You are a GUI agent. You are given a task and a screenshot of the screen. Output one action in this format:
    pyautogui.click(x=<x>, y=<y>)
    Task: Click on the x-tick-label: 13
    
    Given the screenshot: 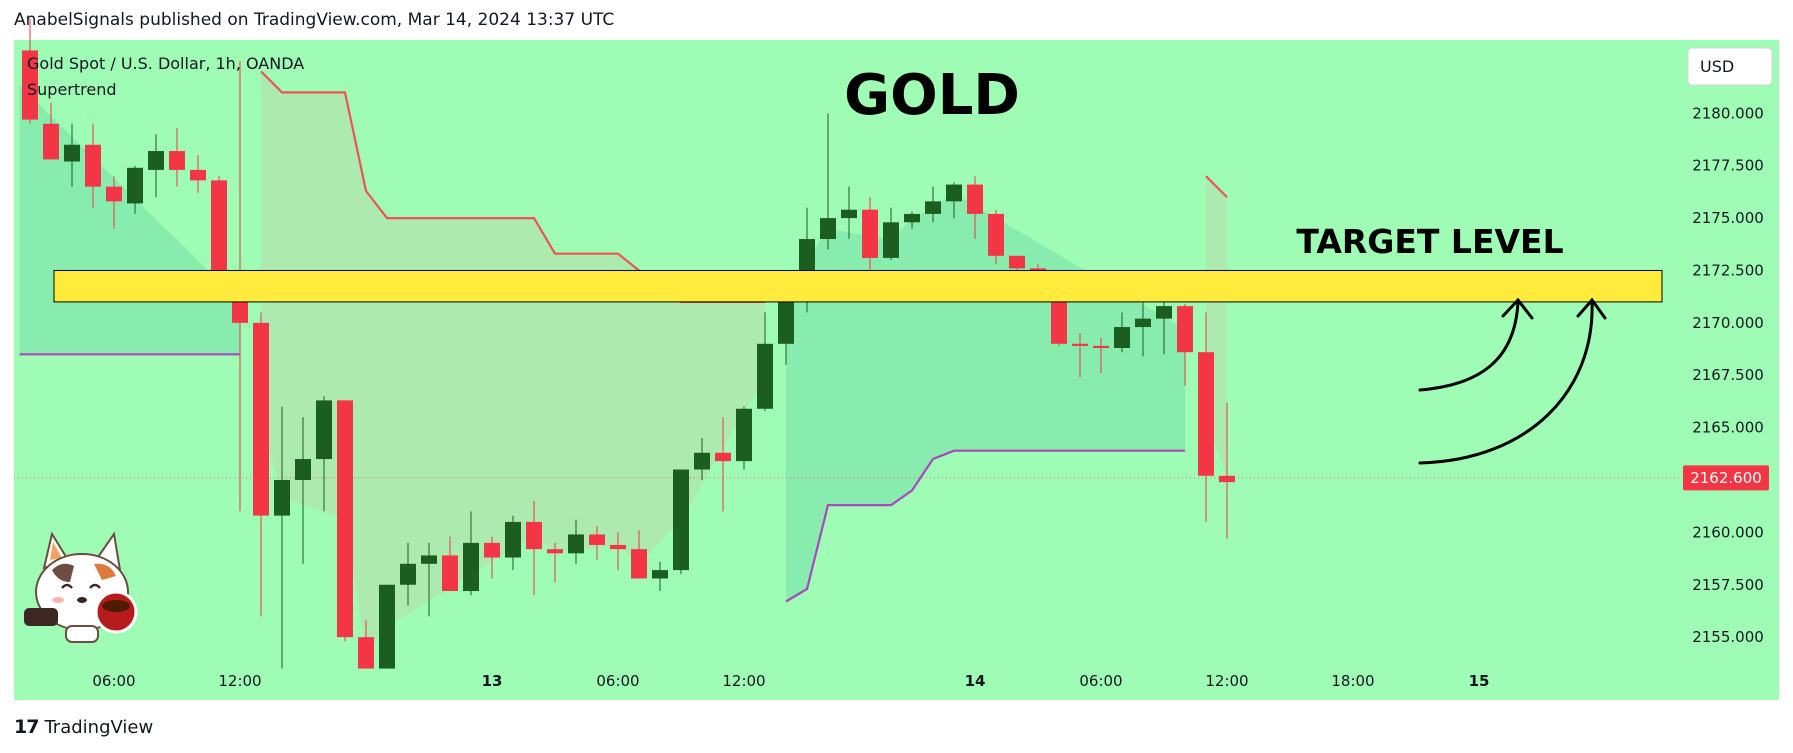 What is the action you would take?
    pyautogui.click(x=492, y=681)
    